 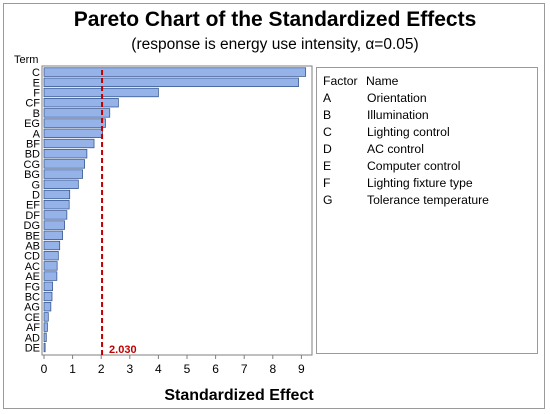 I want to click on legend-factor-name: Computer control, so click(x=414, y=166).